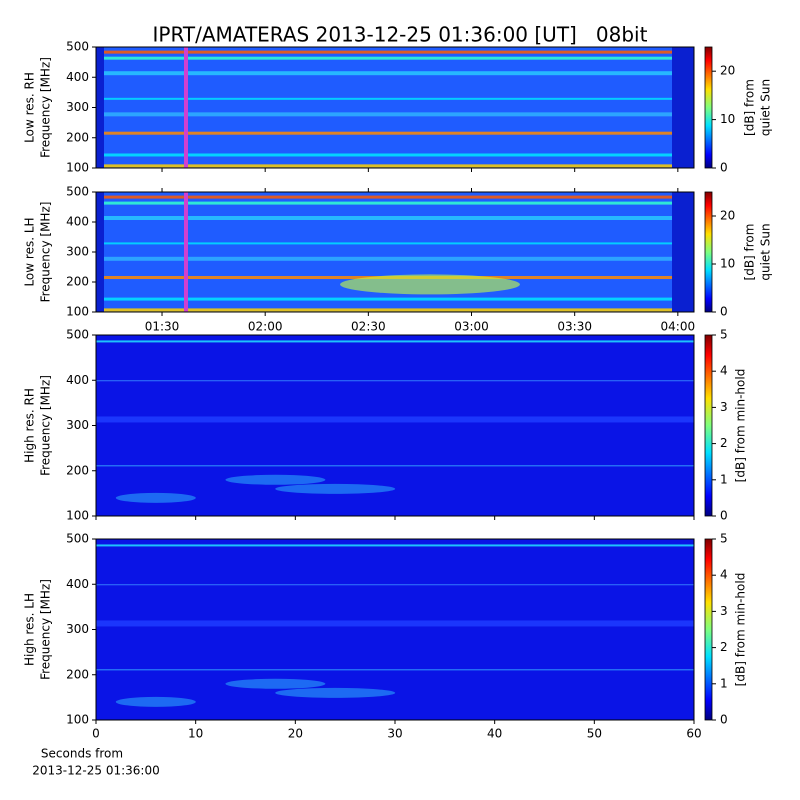 The width and height of the screenshot is (800, 800). Describe the element at coordinates (195, 734) in the screenshot. I see `x-tick-label: 10` at that location.